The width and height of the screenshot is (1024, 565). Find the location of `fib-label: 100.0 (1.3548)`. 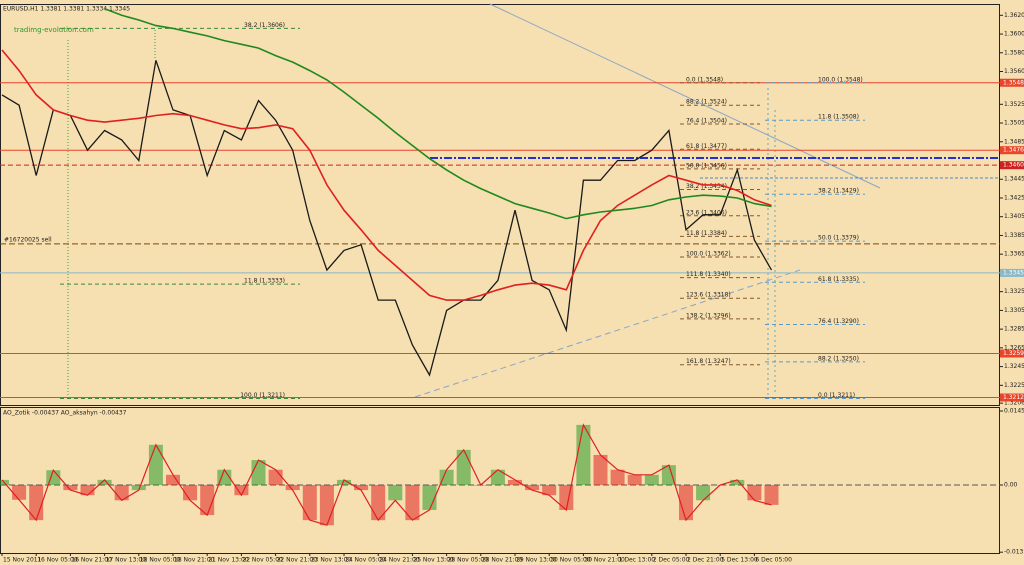

fib-label: 100.0 (1.3548) is located at coordinates (840, 79).